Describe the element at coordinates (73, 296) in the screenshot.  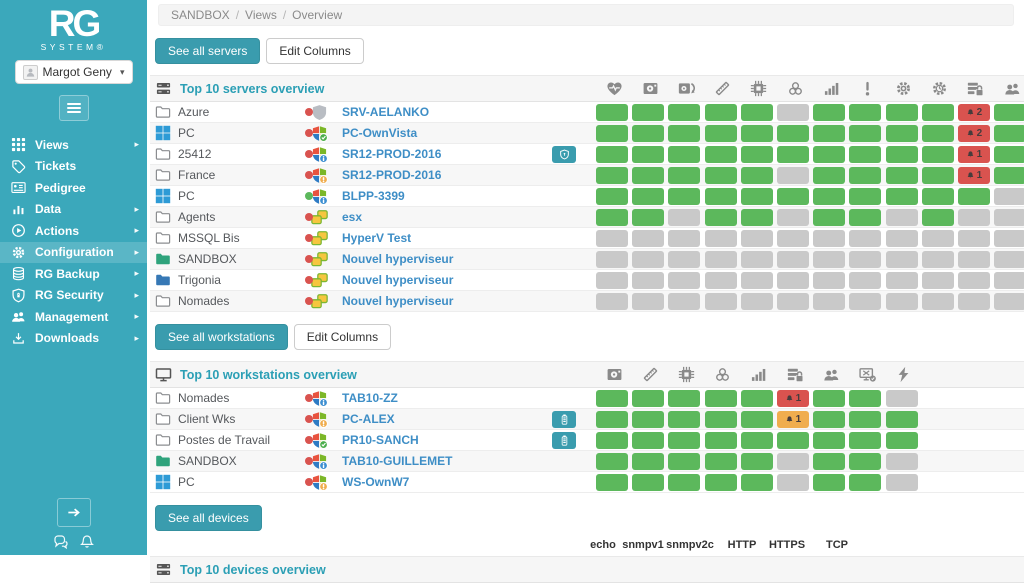
I see `sidebar-item-rg-security: RG Security ▸` at that location.